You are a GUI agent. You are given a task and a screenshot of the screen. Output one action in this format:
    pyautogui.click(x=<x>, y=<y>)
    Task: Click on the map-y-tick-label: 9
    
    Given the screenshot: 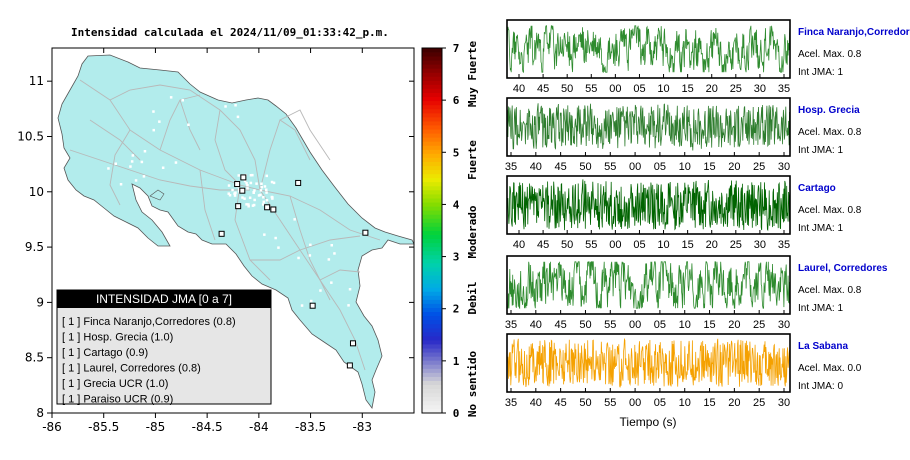 What is the action you would take?
    pyautogui.click(x=40, y=302)
    